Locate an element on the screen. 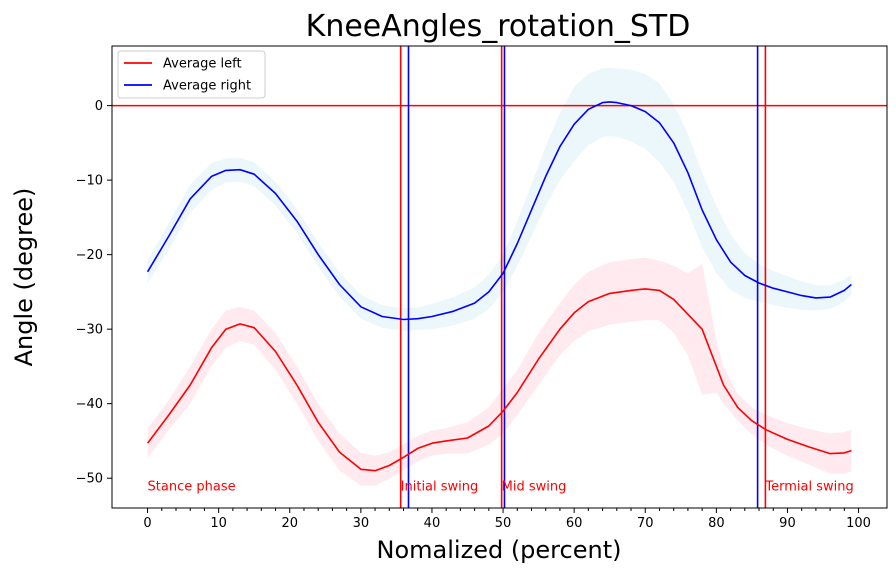 This screenshot has width=896, height=574. x-tick-label: 60 is located at coordinates (574, 523).